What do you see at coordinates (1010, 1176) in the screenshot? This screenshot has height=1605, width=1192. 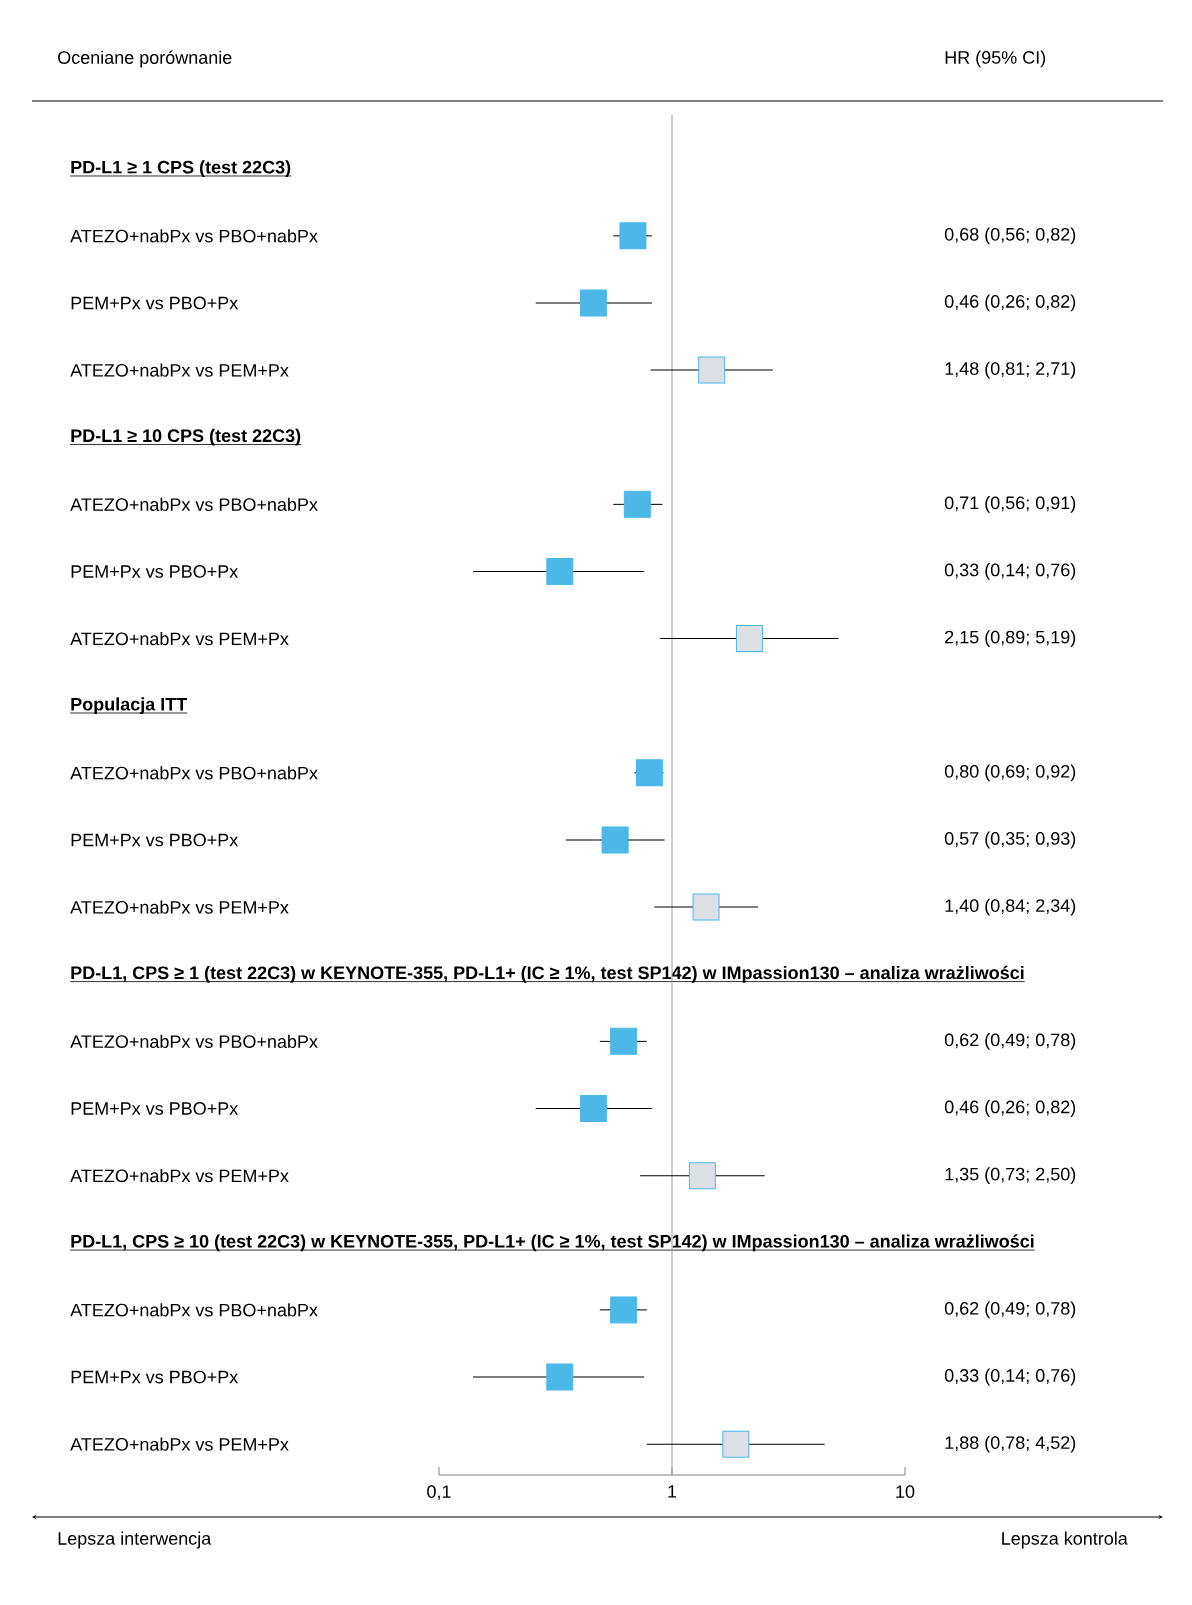 I see `data-label: 1,35 (0,73; 2,50)` at bounding box center [1010, 1176].